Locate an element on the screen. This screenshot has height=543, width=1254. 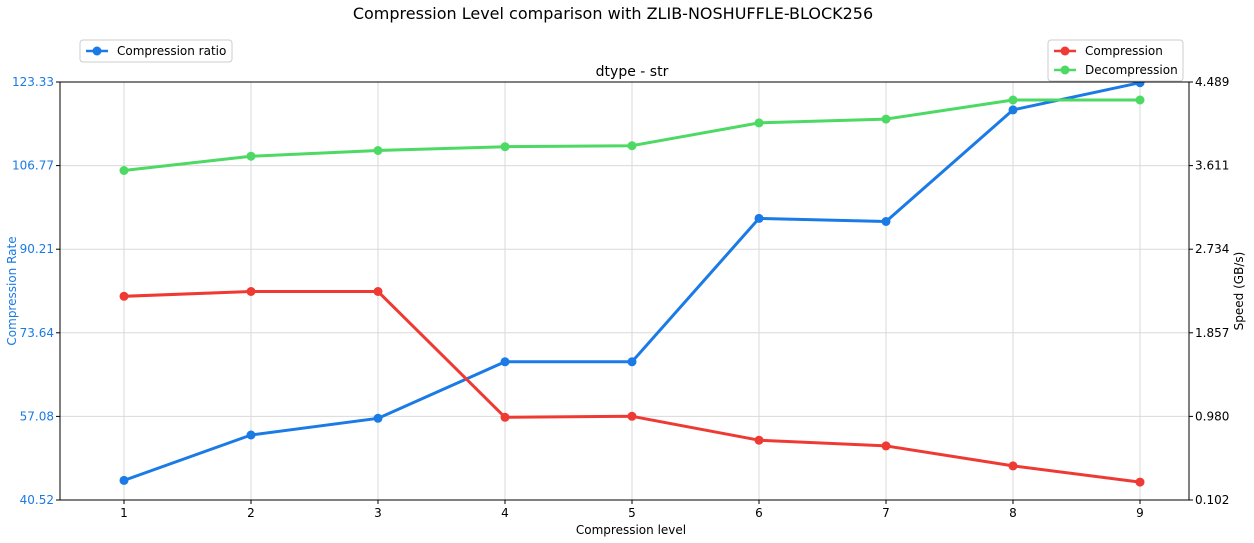
left-tick-label: 123.33 is located at coordinates (33, 82).